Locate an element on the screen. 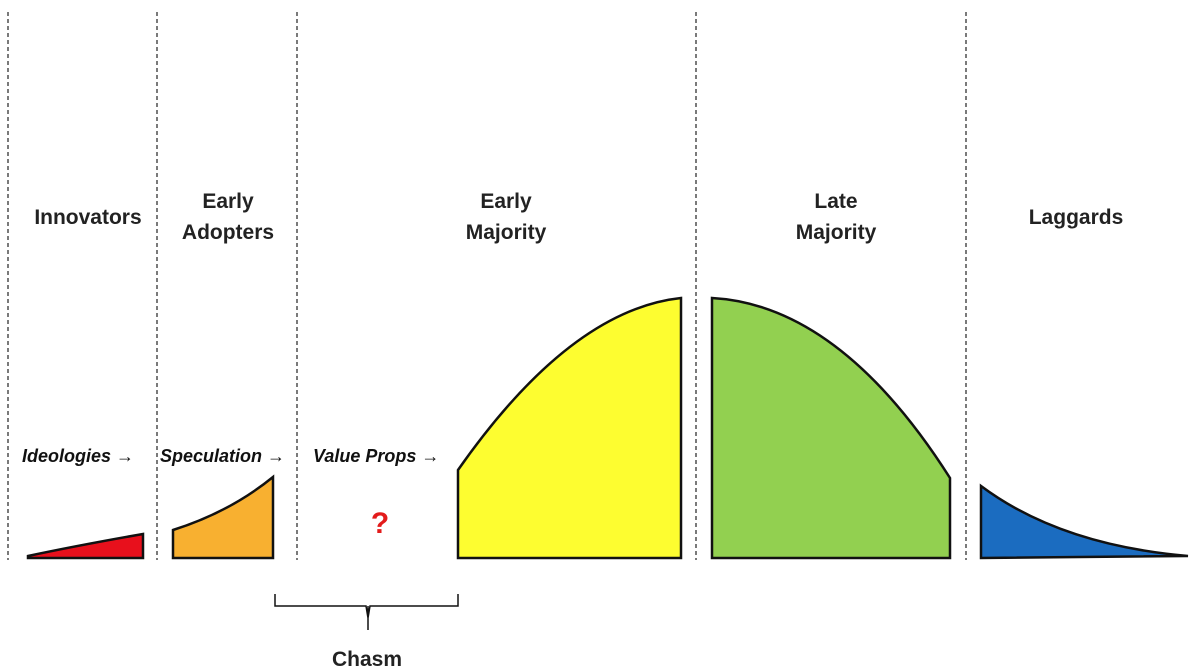 Image resolution: width=1200 pixels, height=672 pixels. segment-label: Early Majority is located at coordinates (506, 217).